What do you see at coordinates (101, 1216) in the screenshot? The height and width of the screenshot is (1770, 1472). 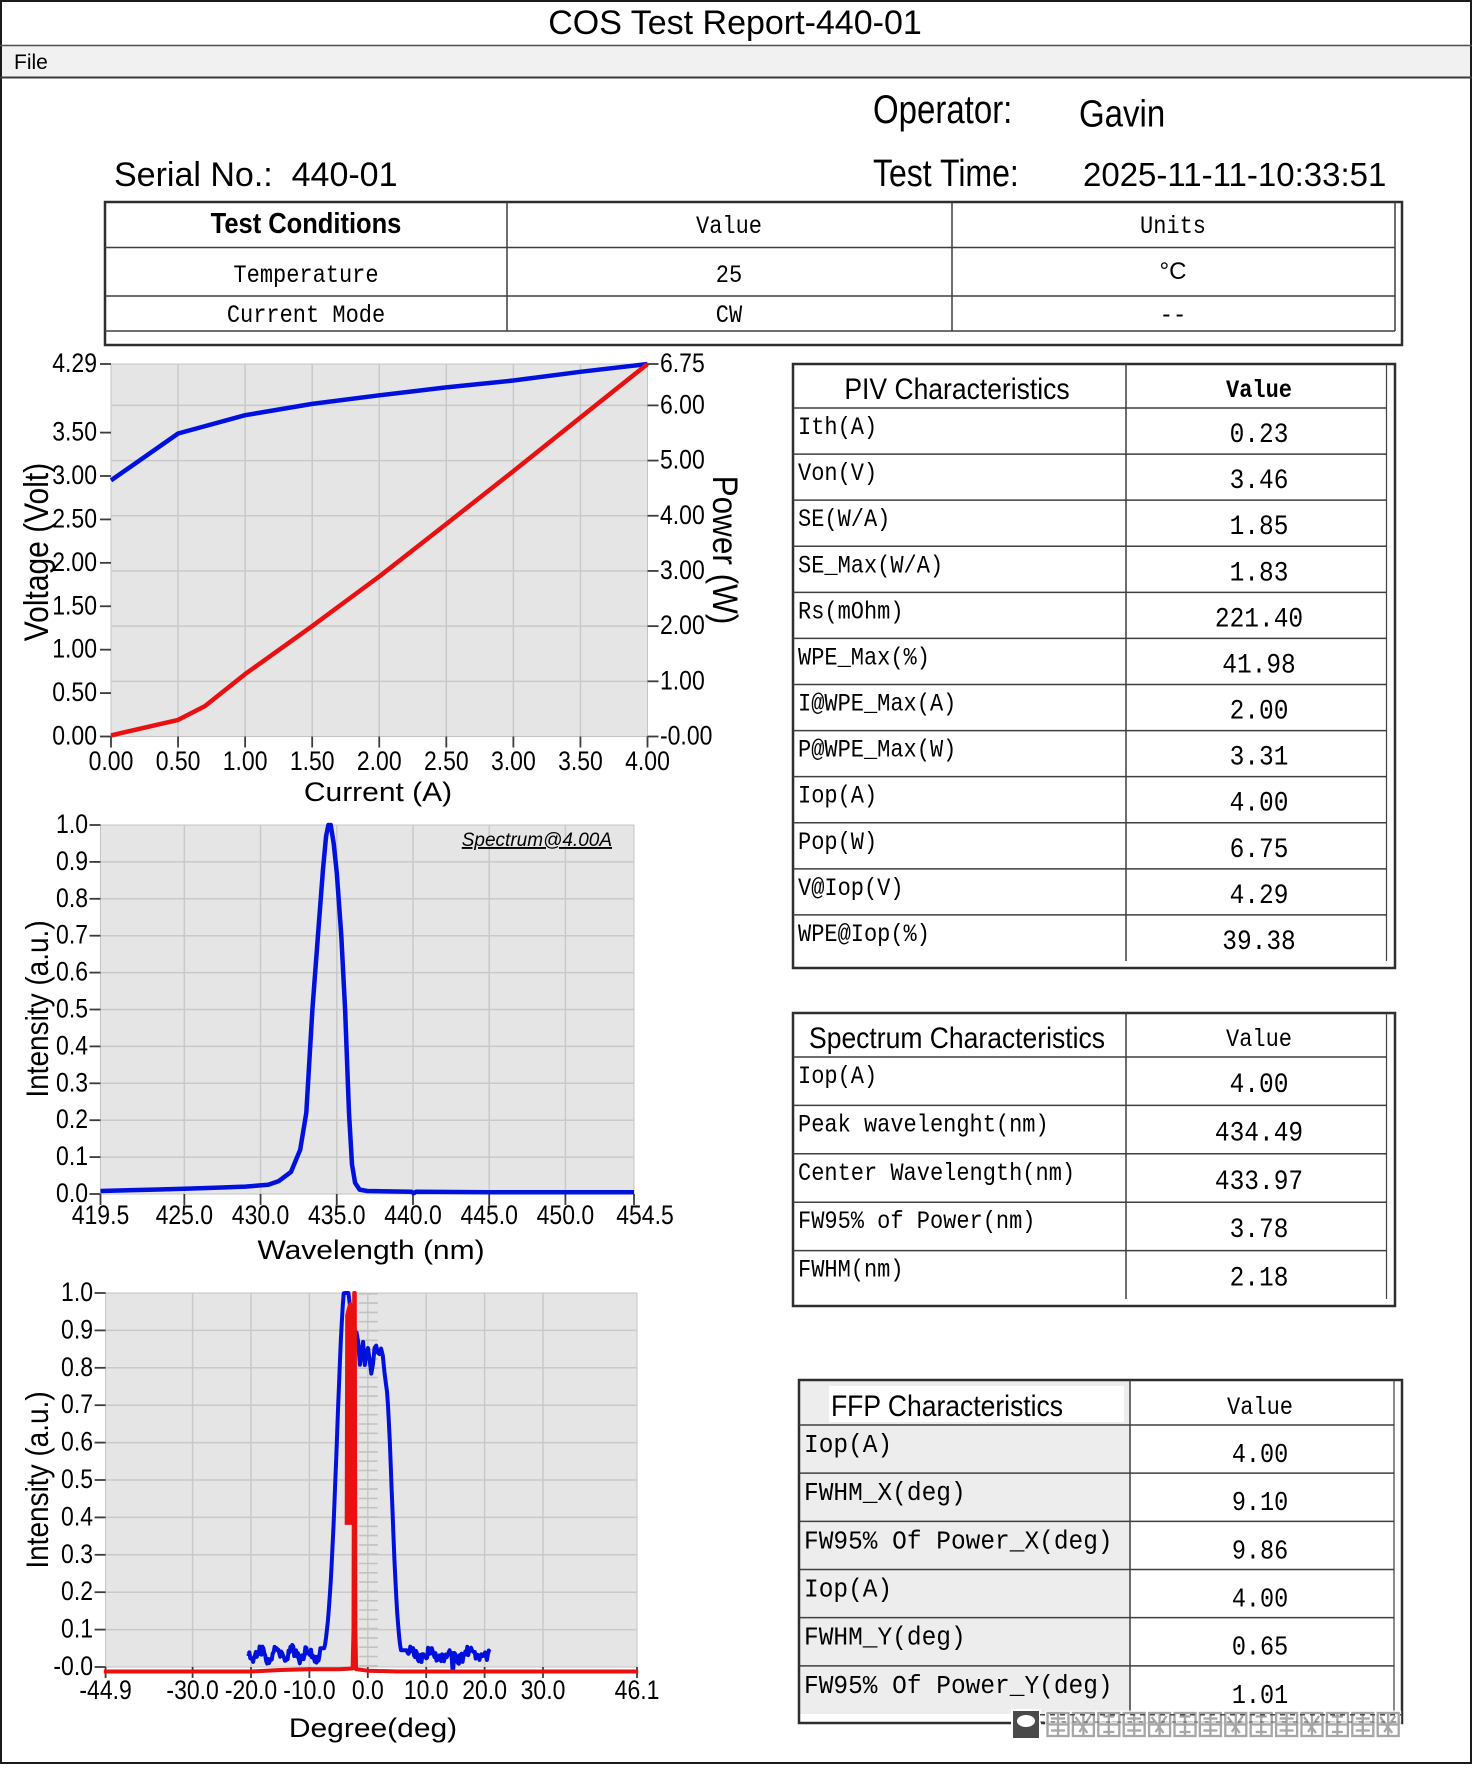 I see `svg-text: 419.5` at bounding box center [101, 1216].